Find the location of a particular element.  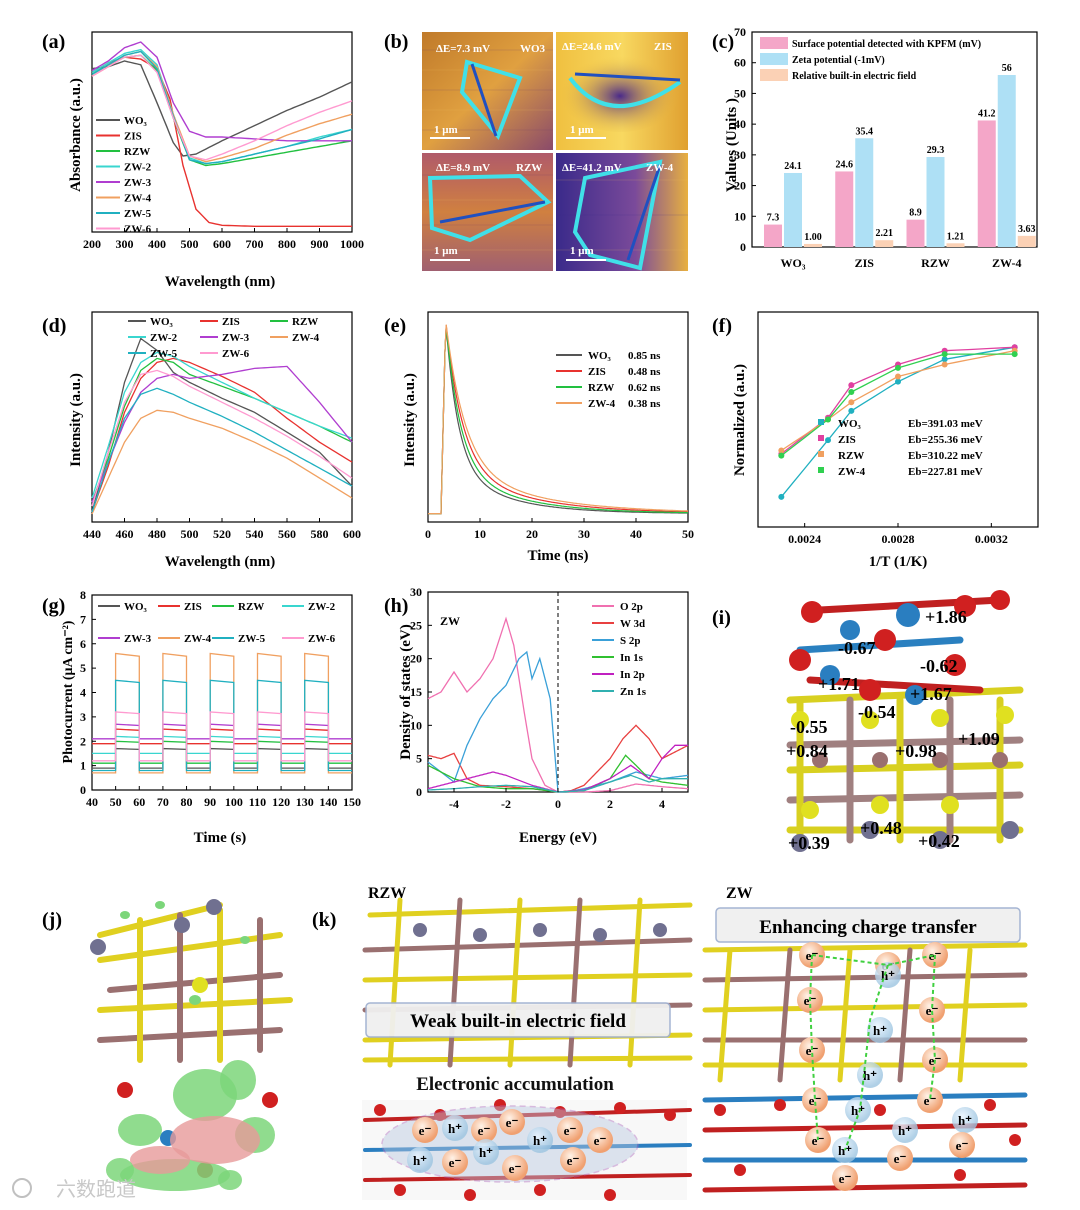

enhance-label: Enhancing charge transfer is located at coordinates (868, 927).